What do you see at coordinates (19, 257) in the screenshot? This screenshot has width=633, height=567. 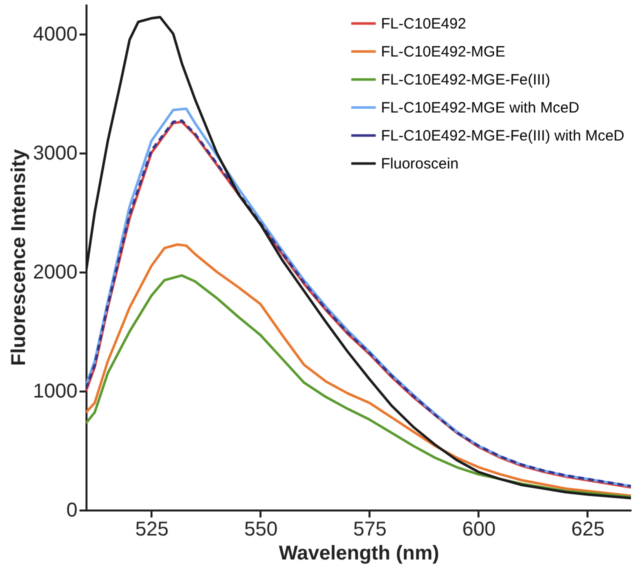 I see `y-axis-title: Fluorescence Intensity` at bounding box center [19, 257].